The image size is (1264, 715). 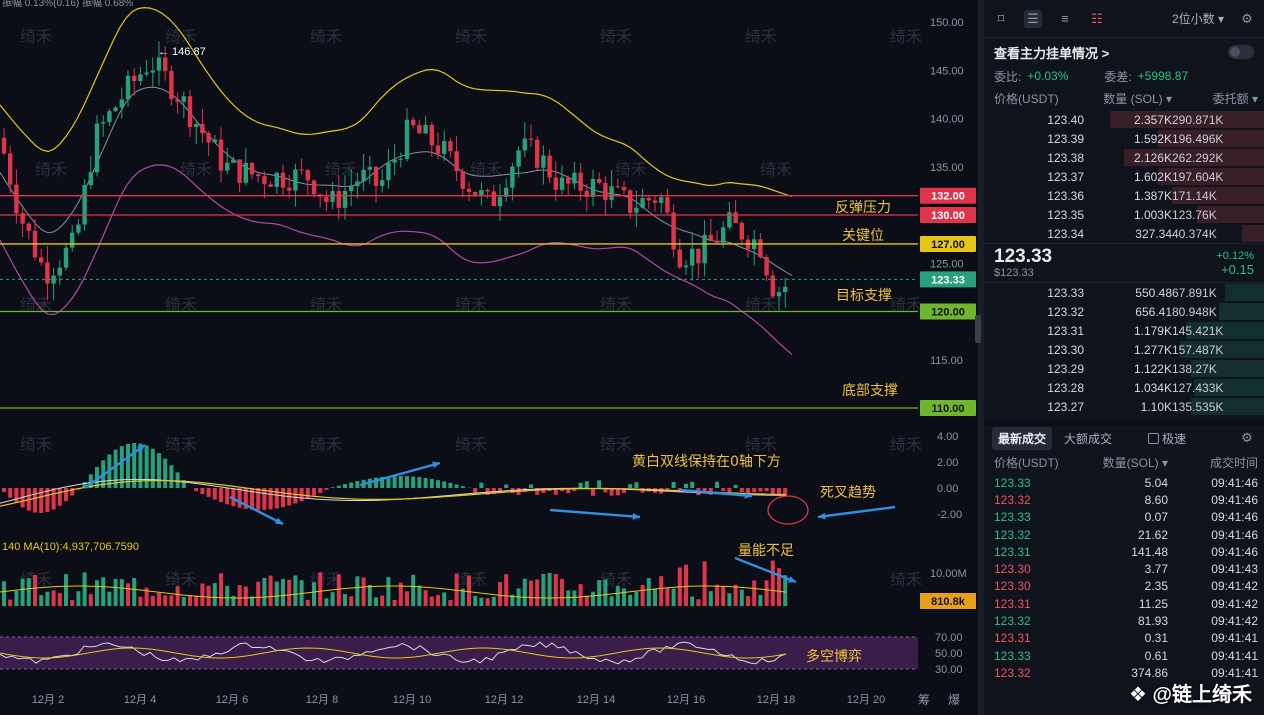 I want to click on price-change-pct: +0.12%, so click(x=1235, y=255).